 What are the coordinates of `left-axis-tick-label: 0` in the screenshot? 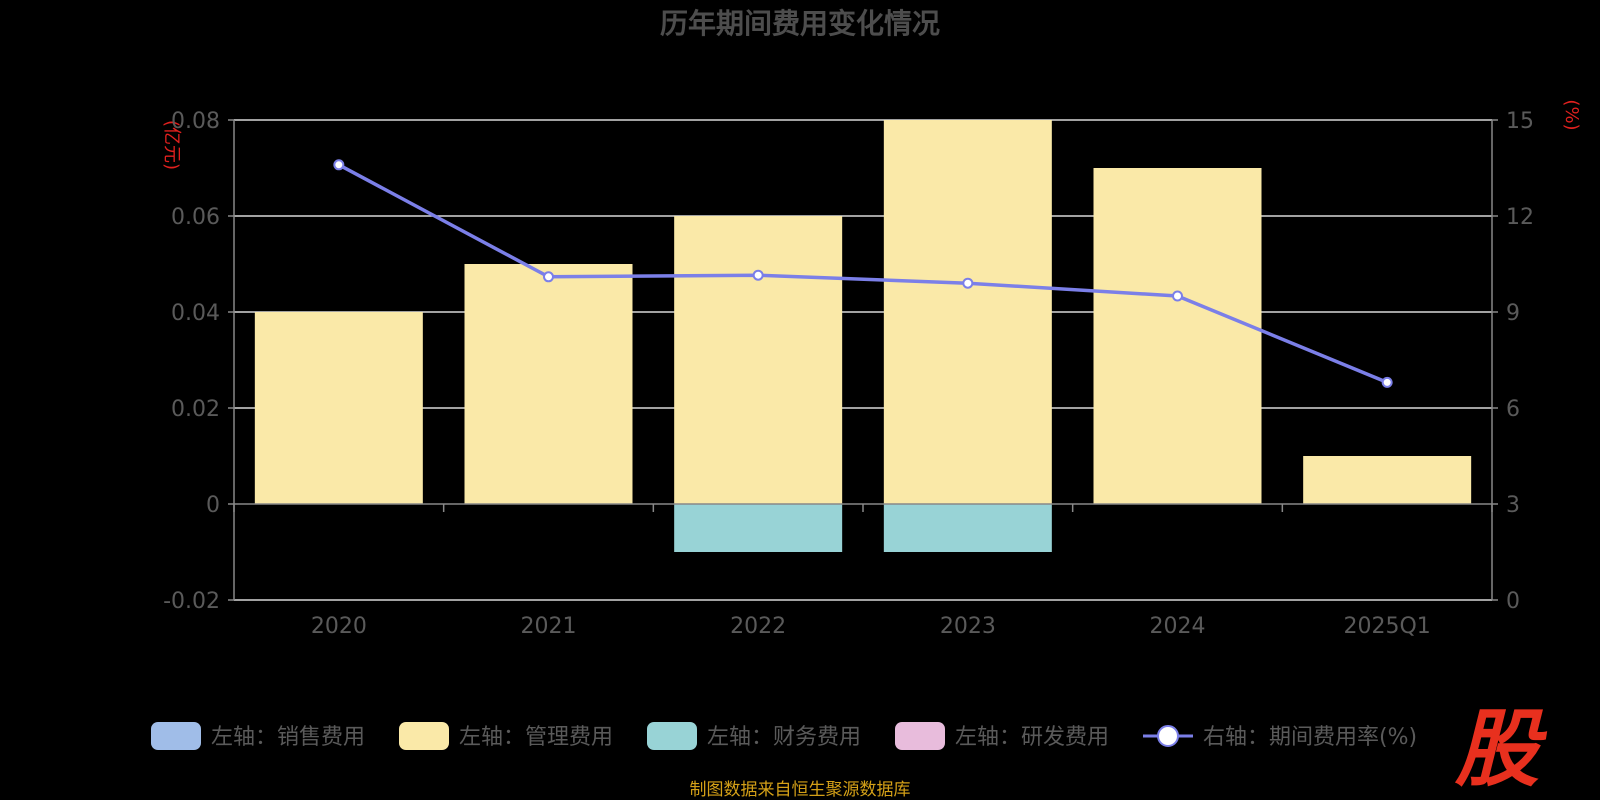 It's located at (213, 505).